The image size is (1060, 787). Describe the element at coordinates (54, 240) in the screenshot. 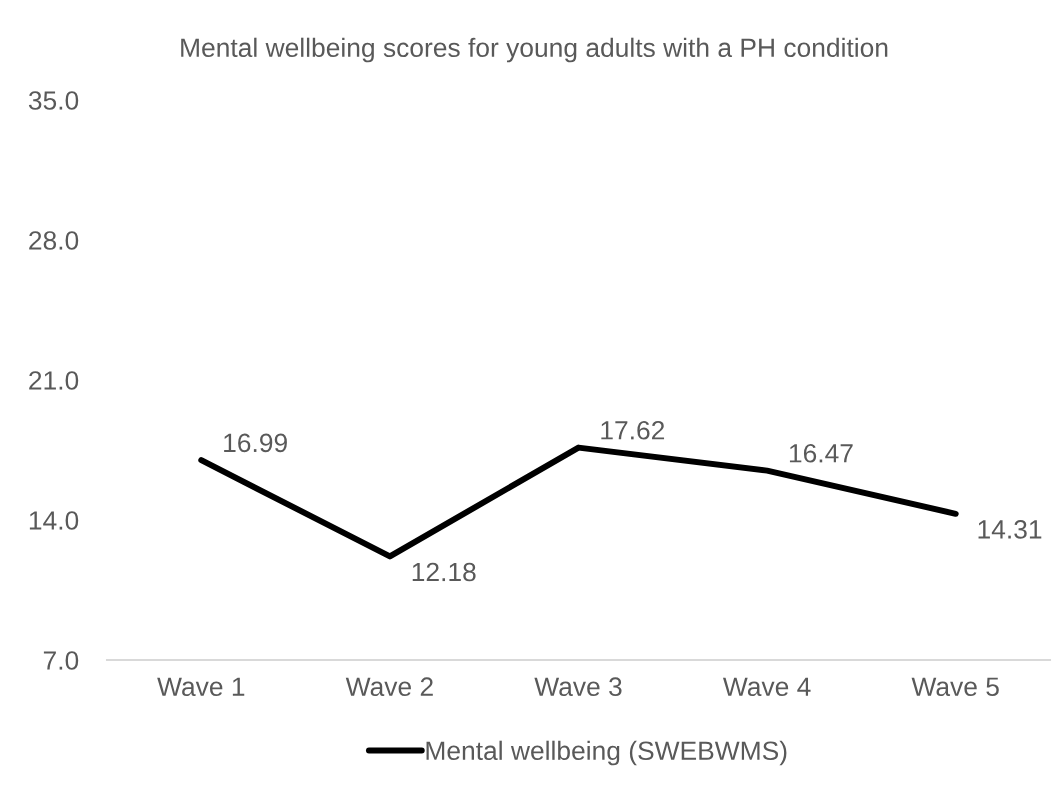

I see `y-tick-label: 28.0` at that location.